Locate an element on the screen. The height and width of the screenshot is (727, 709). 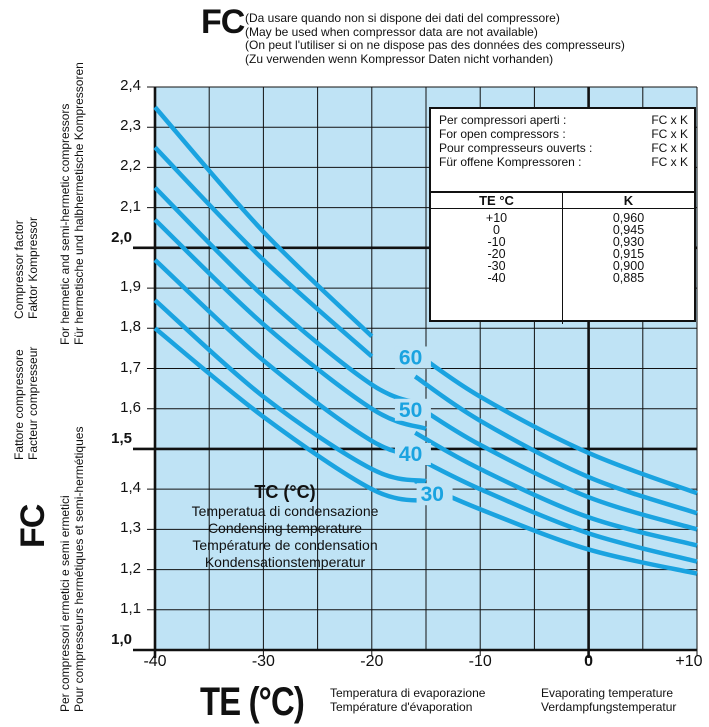
header-fc-symbol: FC is located at coordinates (223, 22).